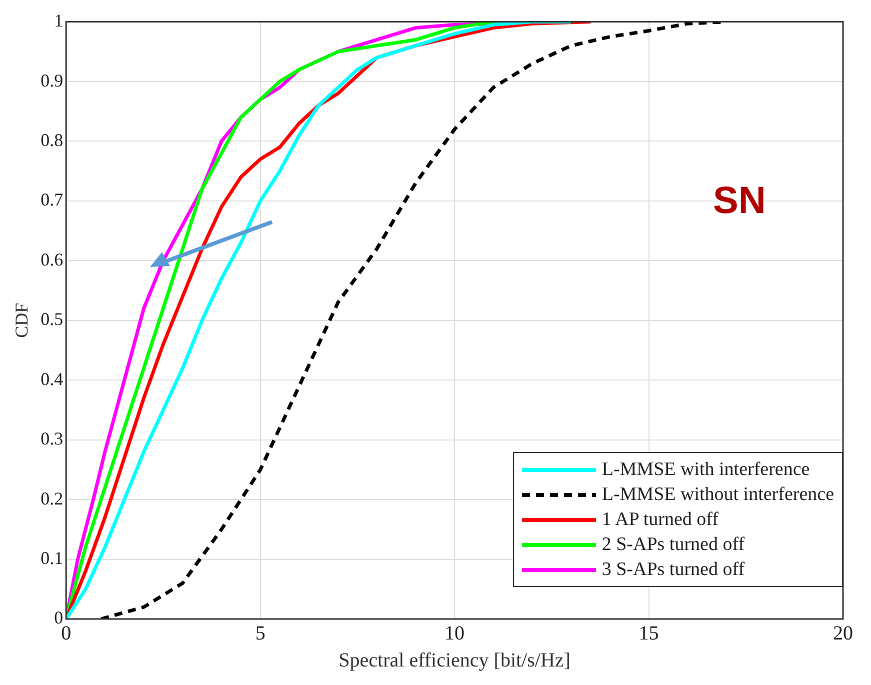 The image size is (871, 685). What do you see at coordinates (739, 201) in the screenshot?
I see `annotation: SN` at bounding box center [739, 201].